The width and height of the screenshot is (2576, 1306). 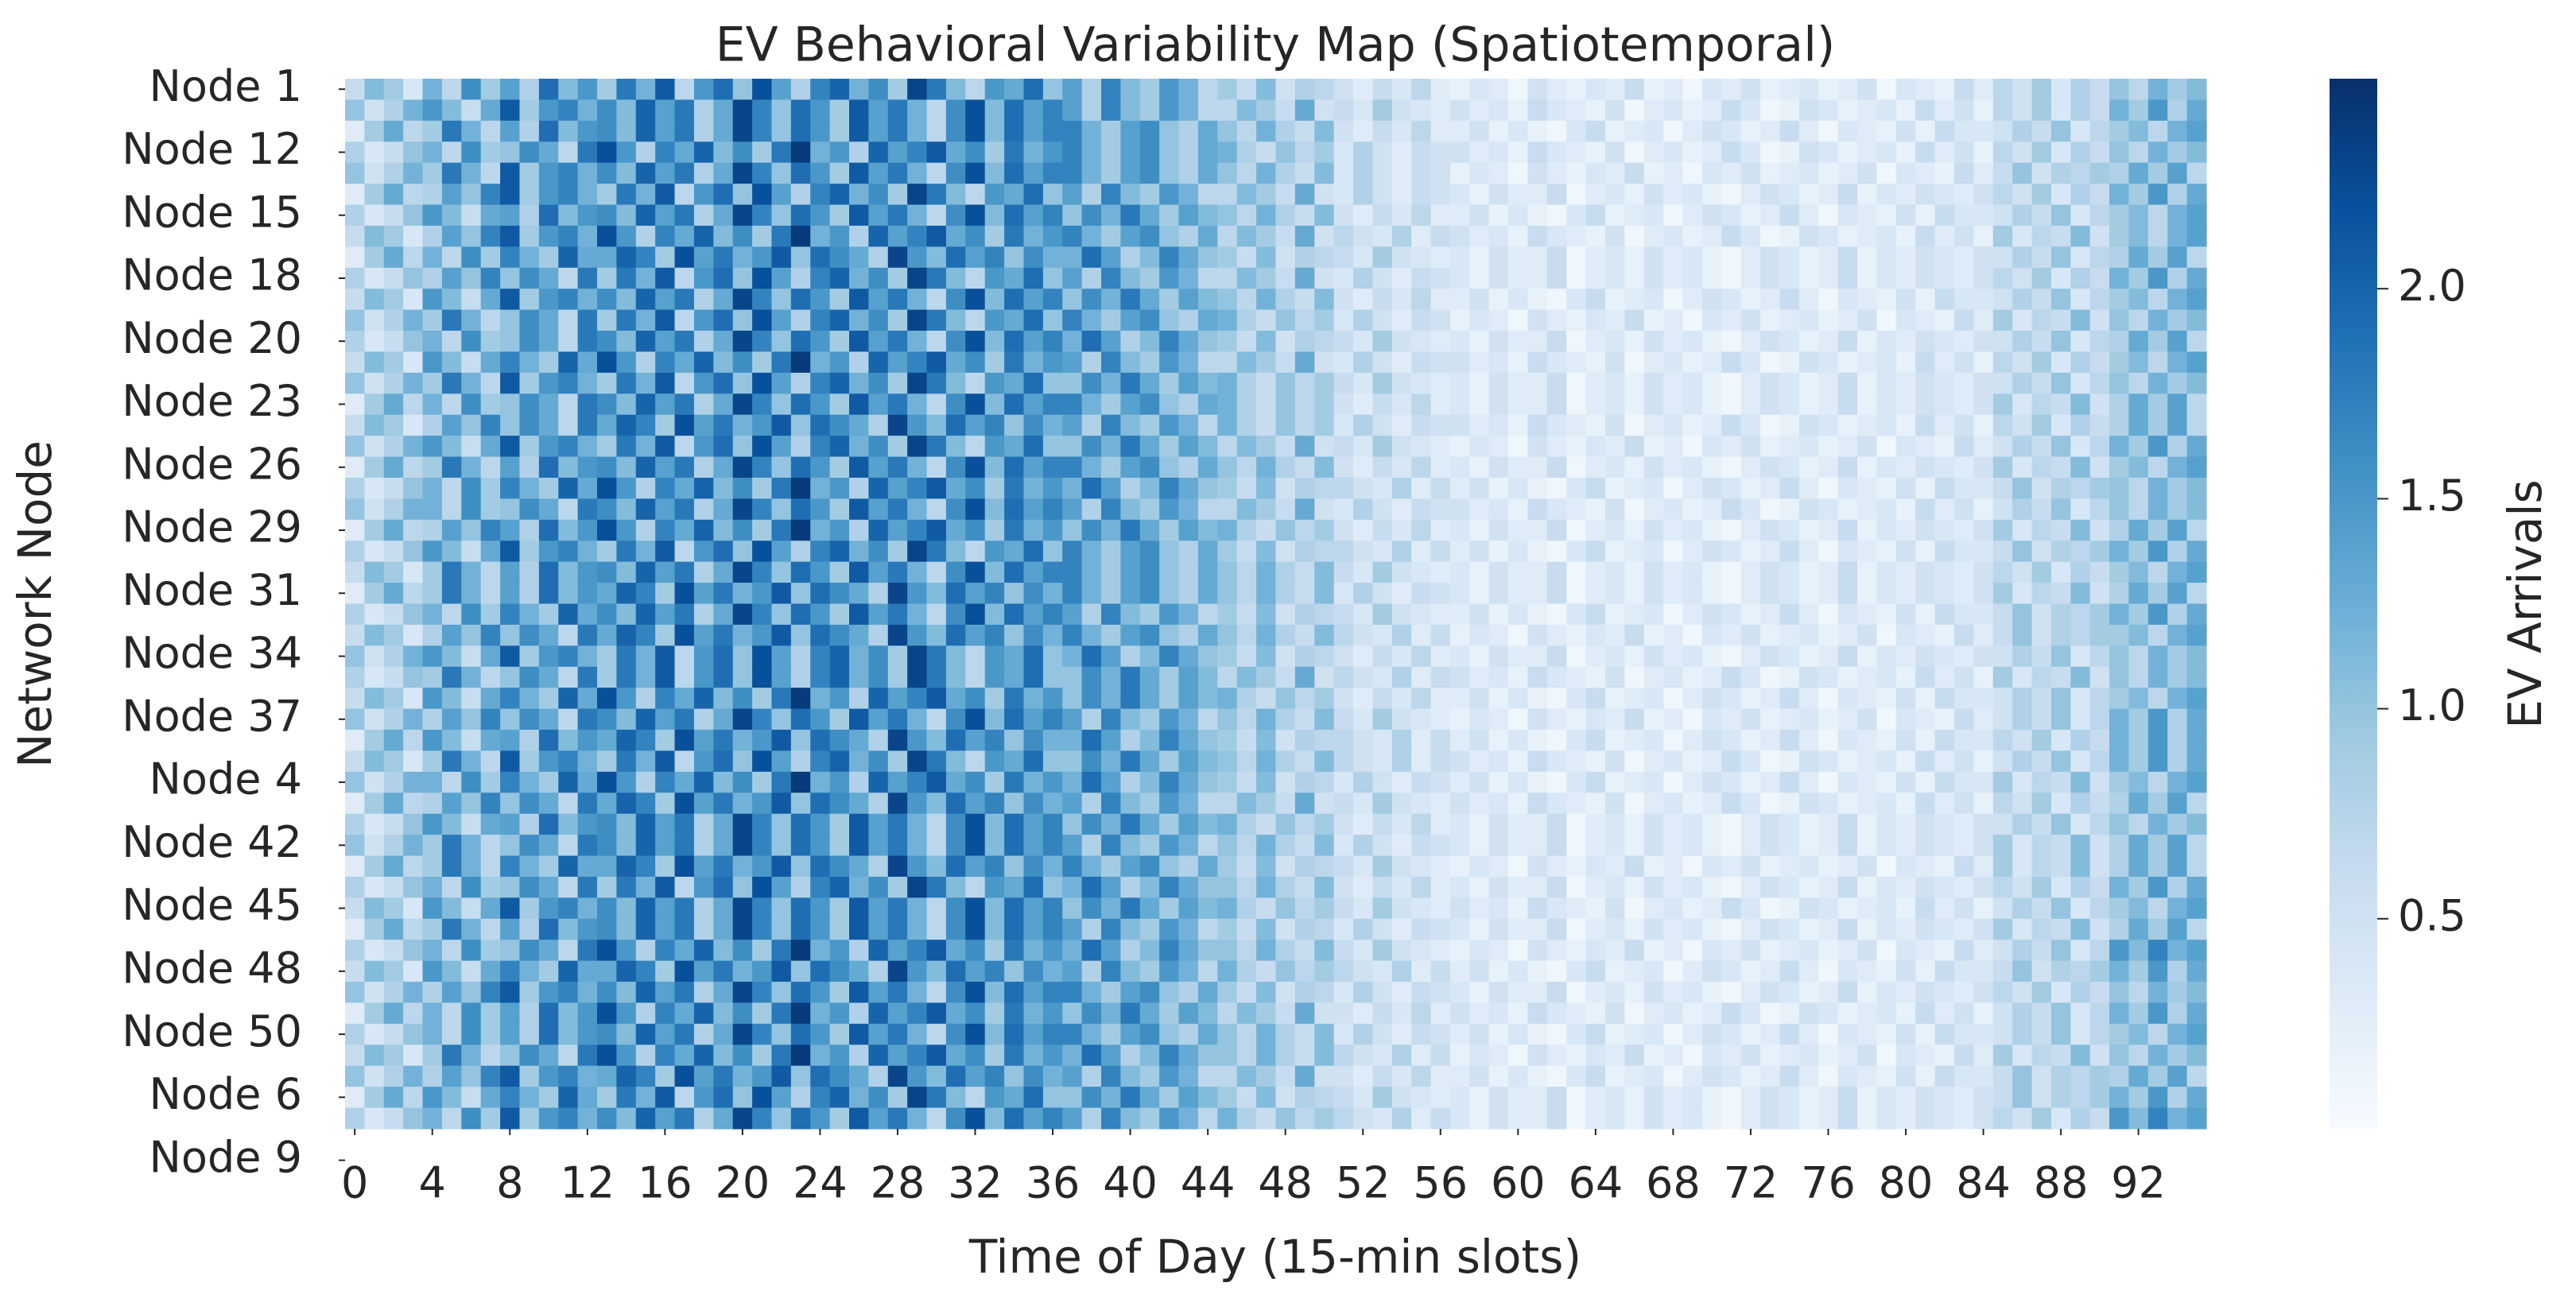 What do you see at coordinates (2432, 496) in the screenshot?
I see `colorbar-tick-label: 1.5` at bounding box center [2432, 496].